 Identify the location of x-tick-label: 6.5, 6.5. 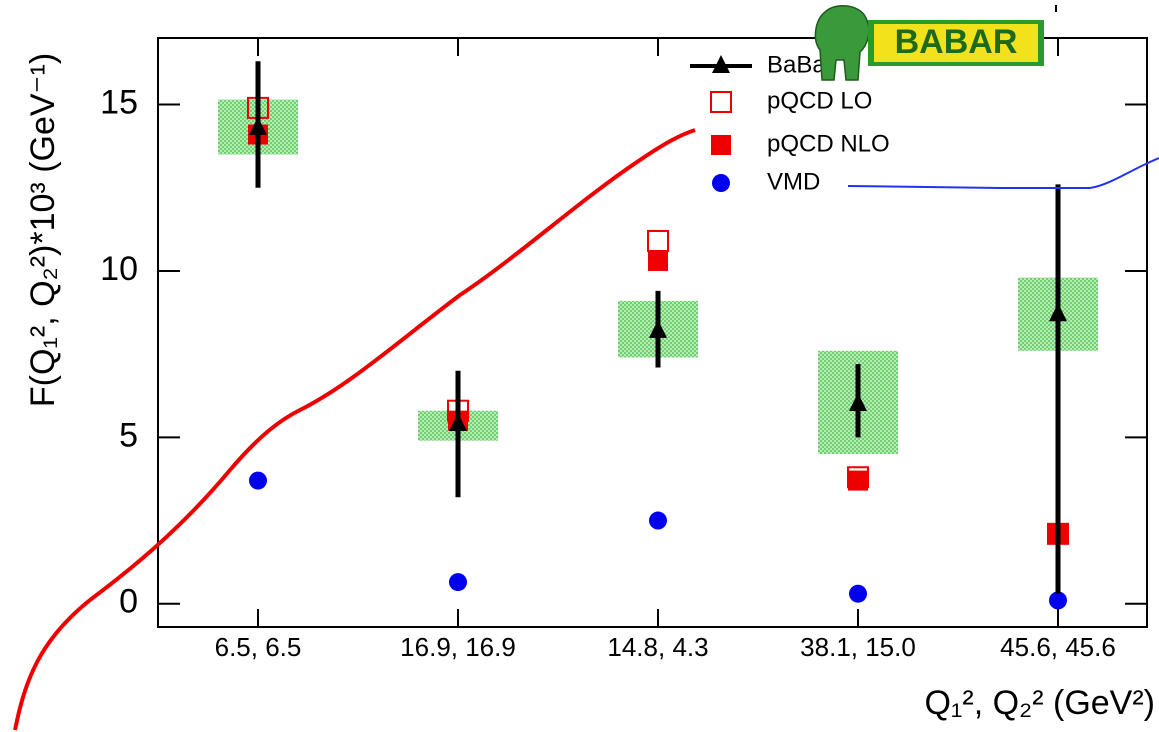
(258, 647).